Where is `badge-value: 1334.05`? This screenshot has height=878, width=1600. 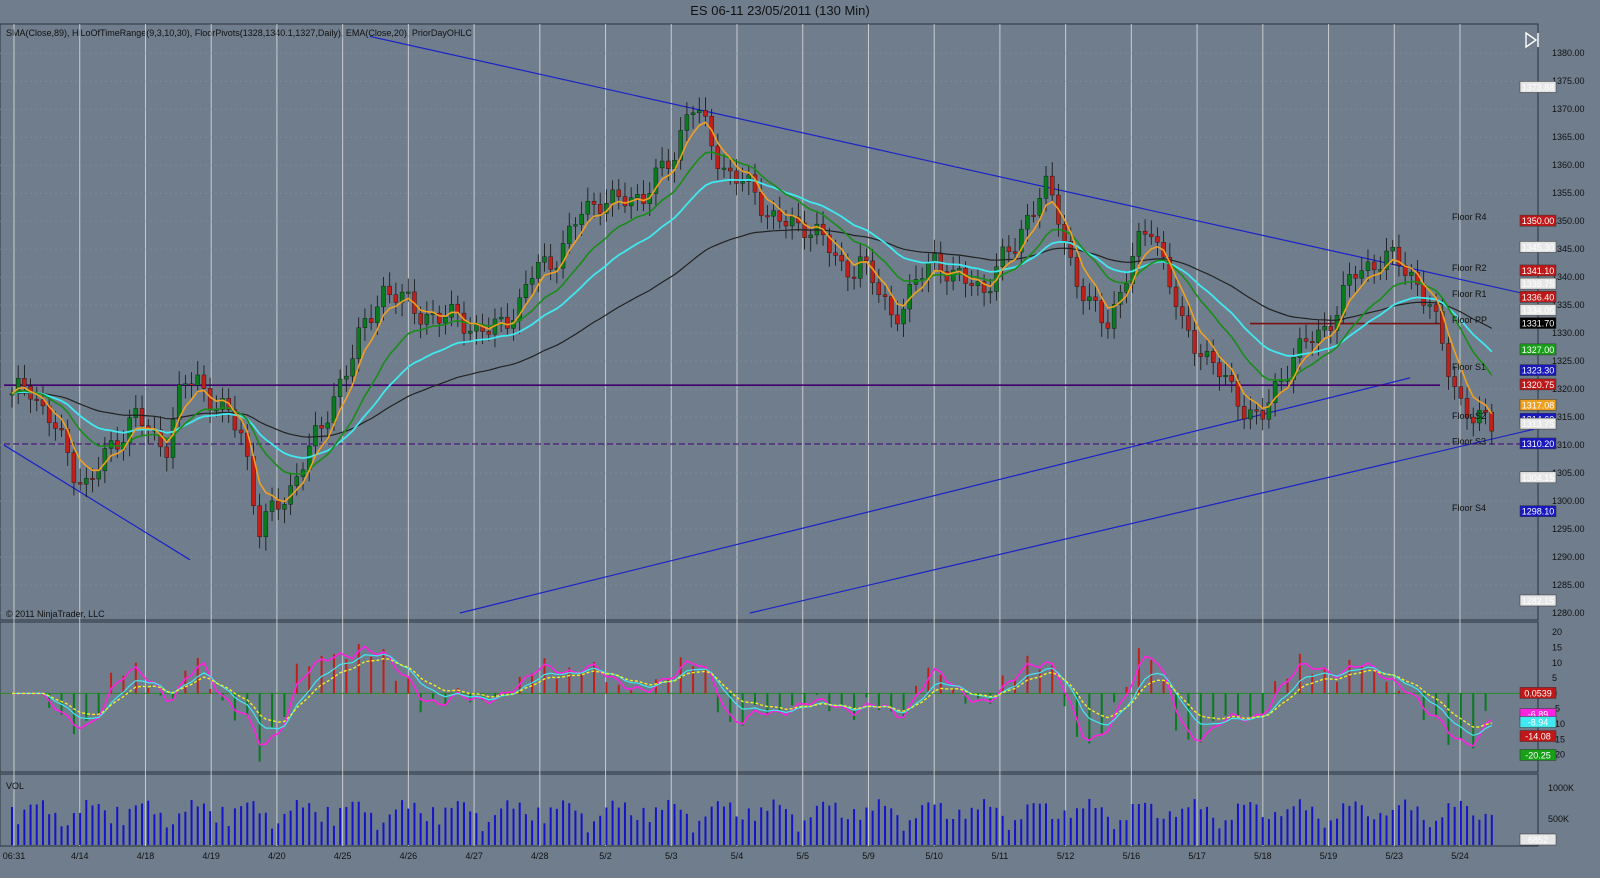 badge-value: 1334.05 is located at coordinates (1538, 310).